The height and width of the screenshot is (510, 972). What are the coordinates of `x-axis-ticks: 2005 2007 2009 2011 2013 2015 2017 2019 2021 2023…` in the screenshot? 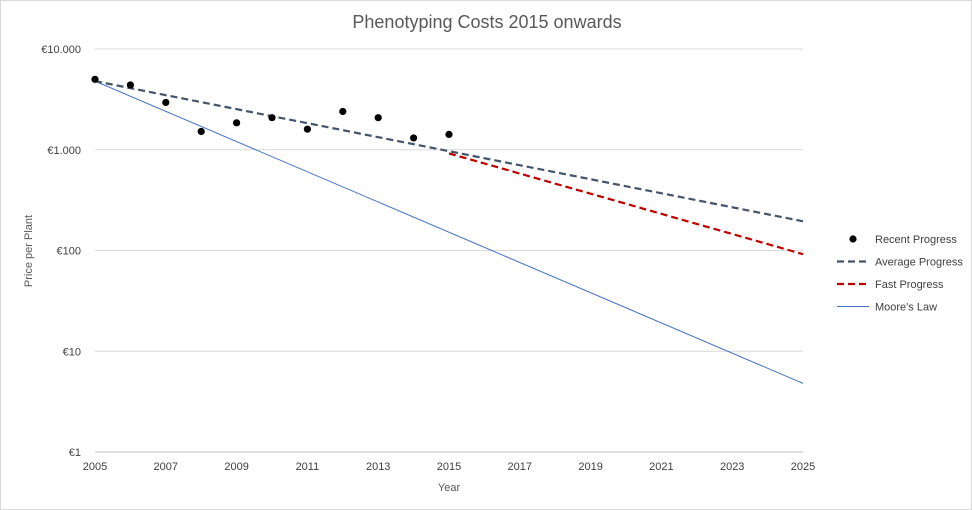 It's located at (449, 467).